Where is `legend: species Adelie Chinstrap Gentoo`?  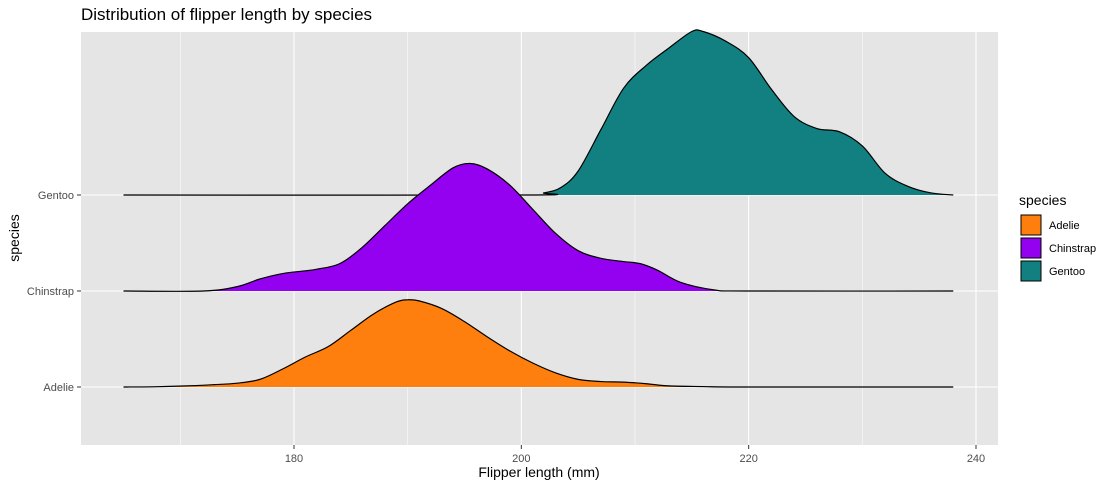
legend: species Adelie Chinstrap Gentoo is located at coordinates (1057, 237).